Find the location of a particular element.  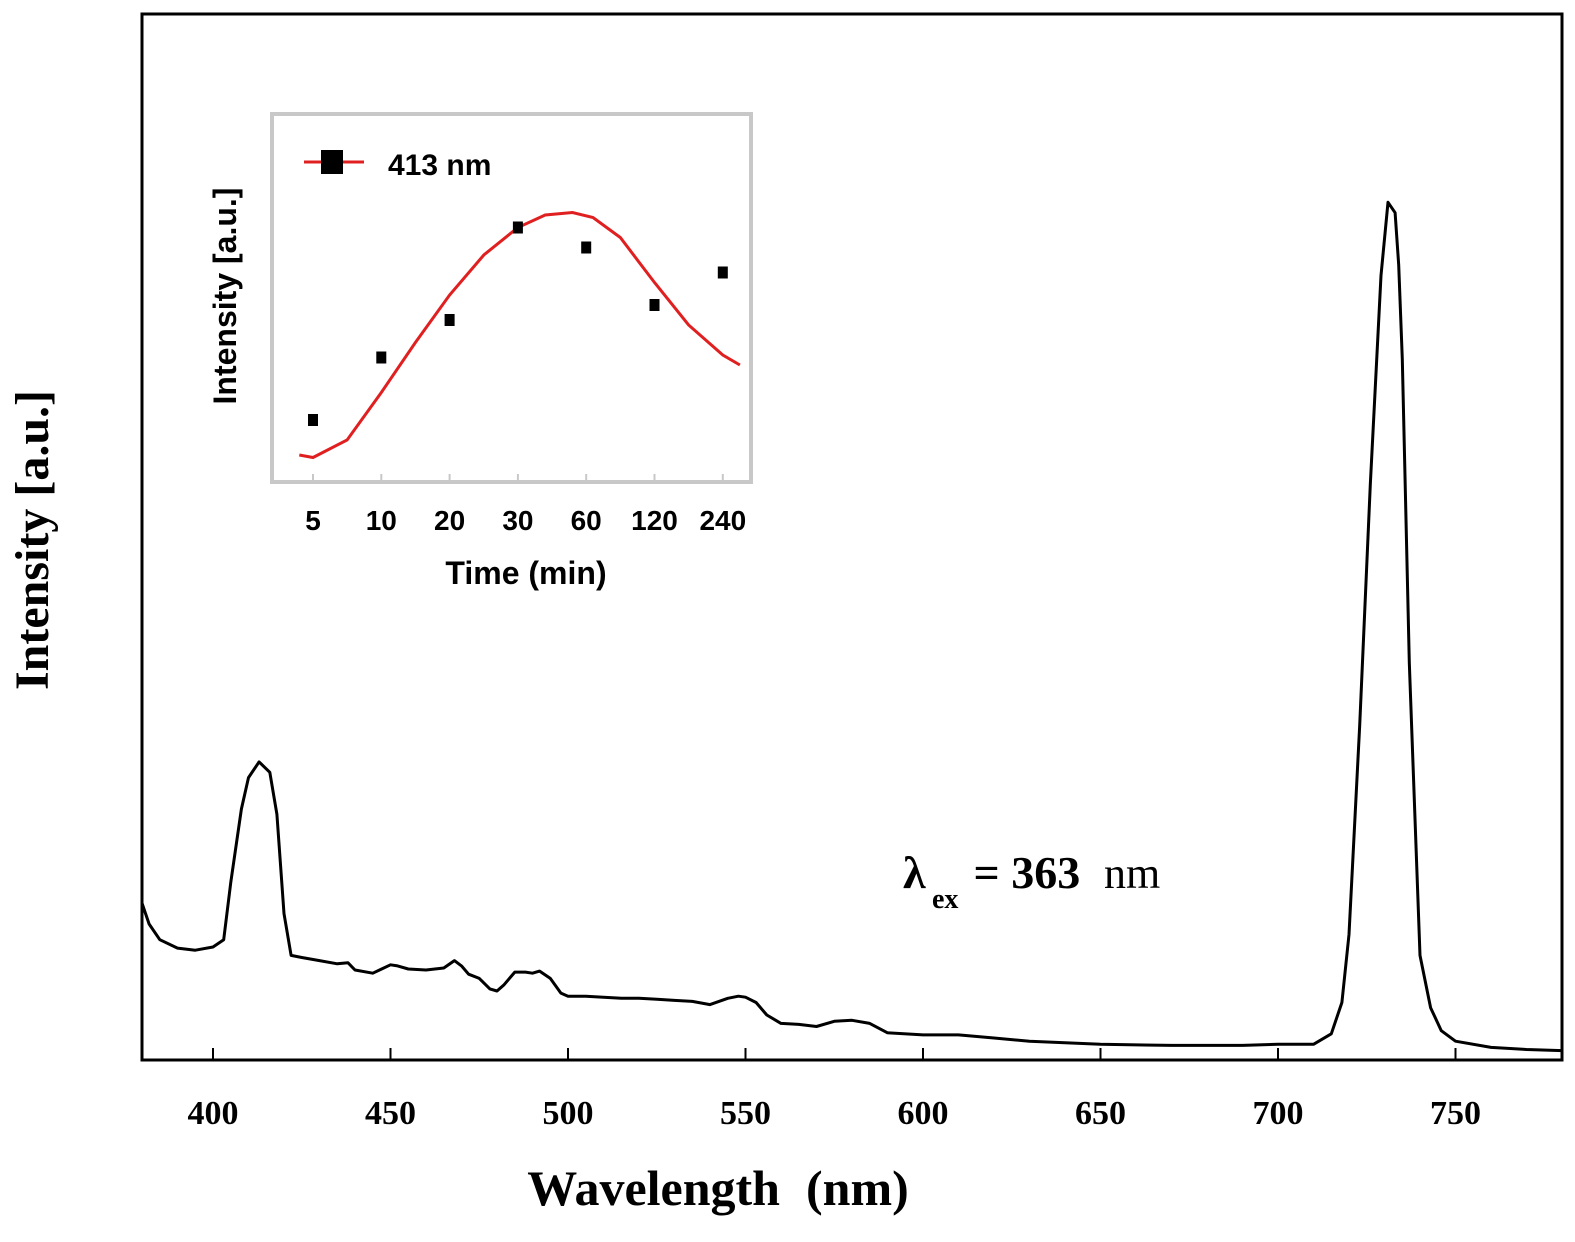

legend-marker-swatch is located at coordinates (332, 162).